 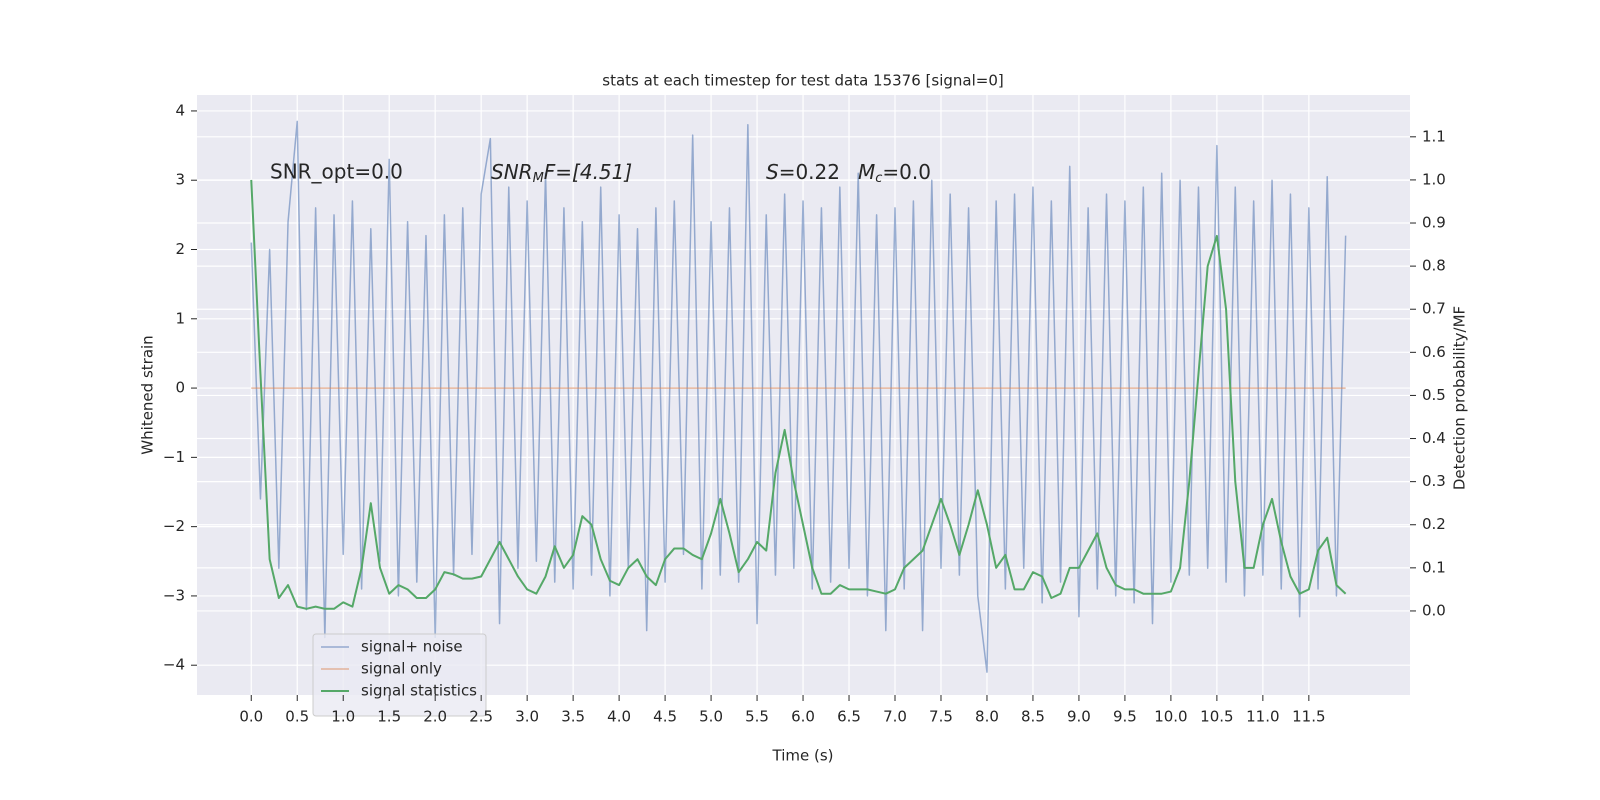 I want to click on legend-box, so click(x=399, y=675).